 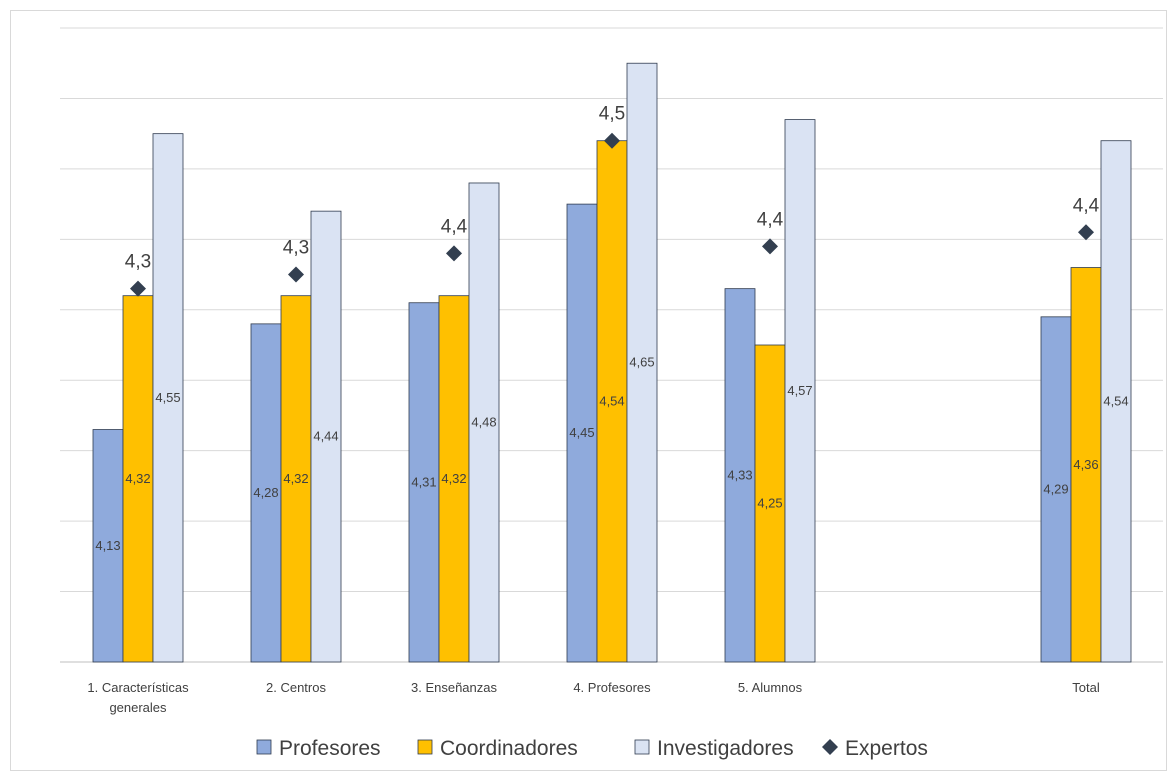 I want to click on legend-label: Investigadores, so click(x=725, y=748).